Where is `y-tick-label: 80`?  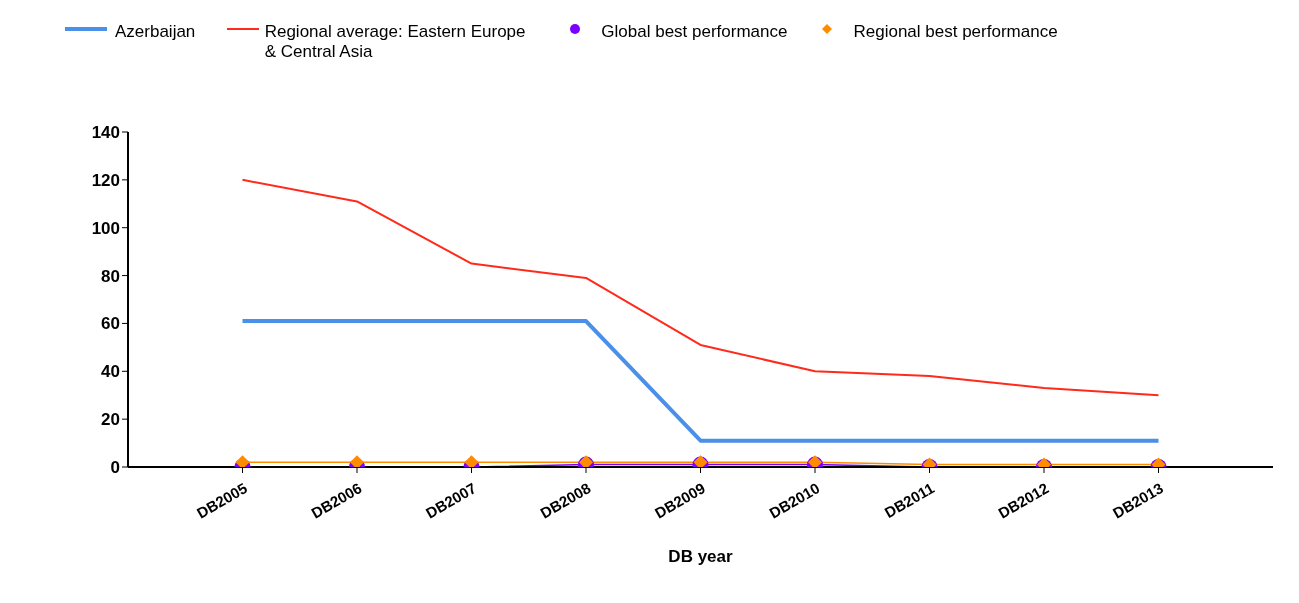
y-tick-label: 80 is located at coordinates (110, 276).